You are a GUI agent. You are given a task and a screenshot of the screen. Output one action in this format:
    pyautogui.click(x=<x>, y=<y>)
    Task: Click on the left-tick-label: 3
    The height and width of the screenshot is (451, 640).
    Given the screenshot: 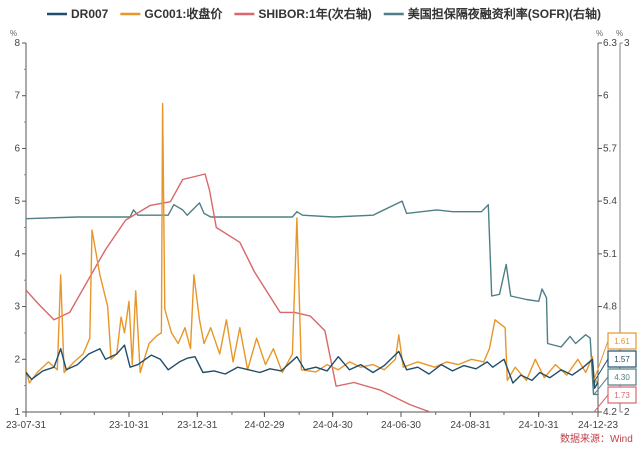 What is the action you would take?
    pyautogui.click(x=17, y=307)
    